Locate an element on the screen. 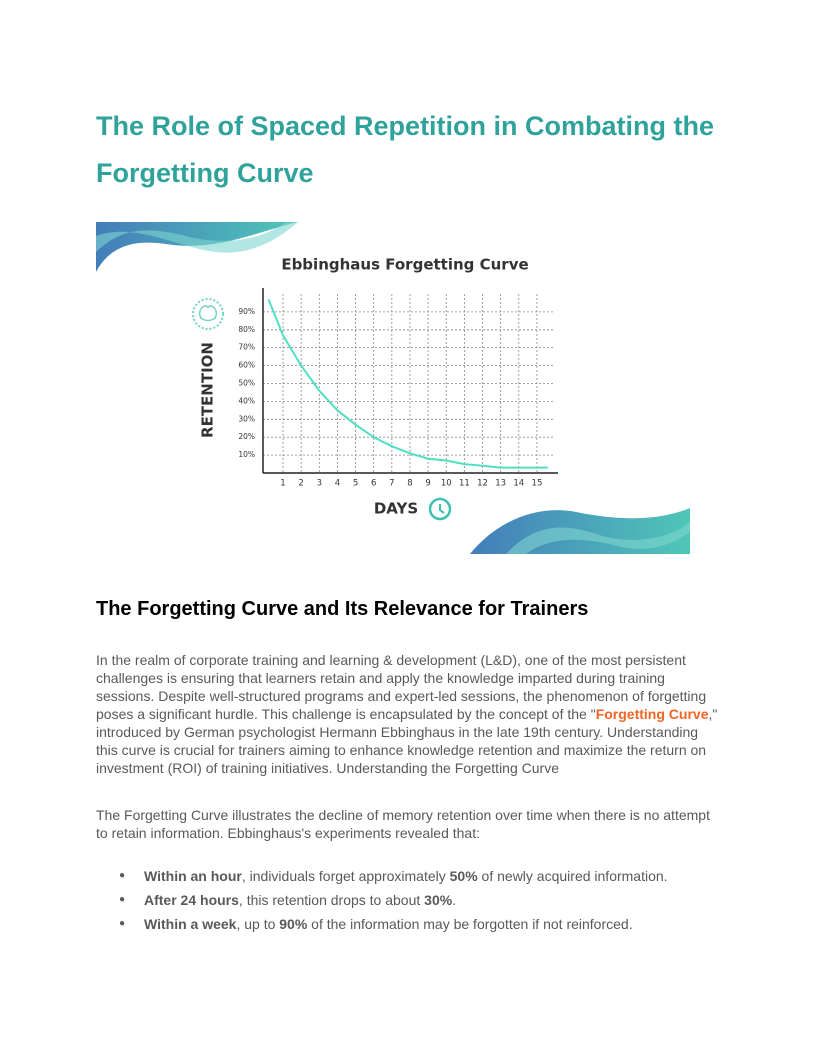  y-tick-label: 10% is located at coordinates (246, 454).